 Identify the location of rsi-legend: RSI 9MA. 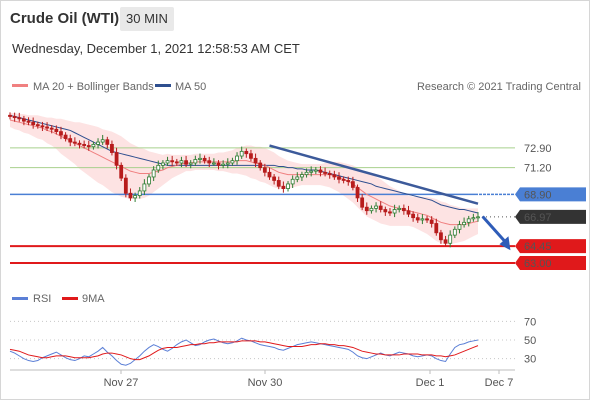
(58, 299).